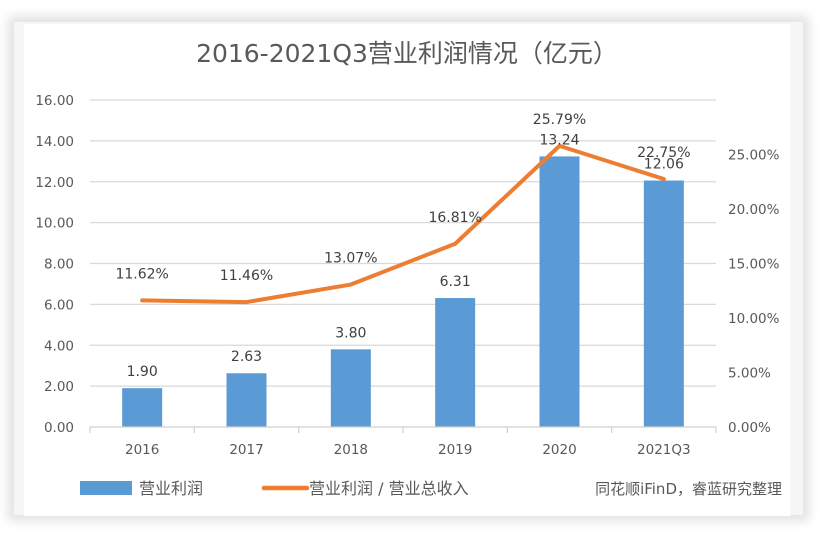 This screenshot has height=535, width=822. Describe the element at coordinates (559, 140) in the screenshot. I see `bar-data-label: 13.24` at that location.